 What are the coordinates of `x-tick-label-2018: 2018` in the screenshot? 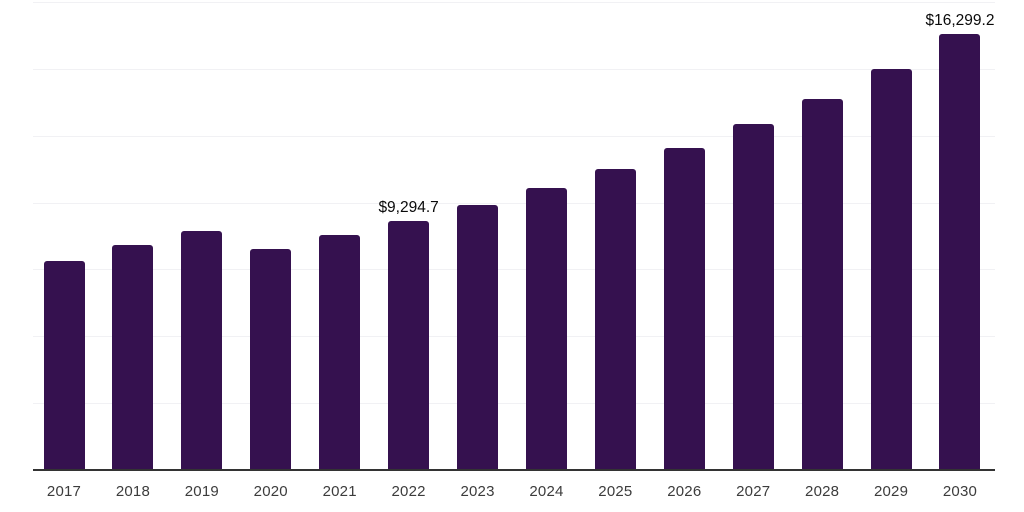 It's located at (132, 491).